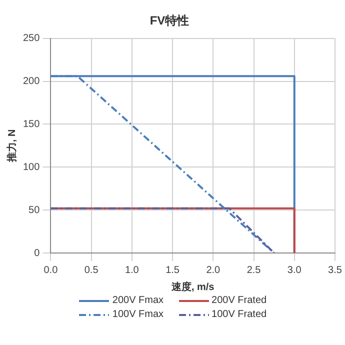  Describe the element at coordinates (31, 124) in the screenshot. I see `y-tick-label: 150` at that location.